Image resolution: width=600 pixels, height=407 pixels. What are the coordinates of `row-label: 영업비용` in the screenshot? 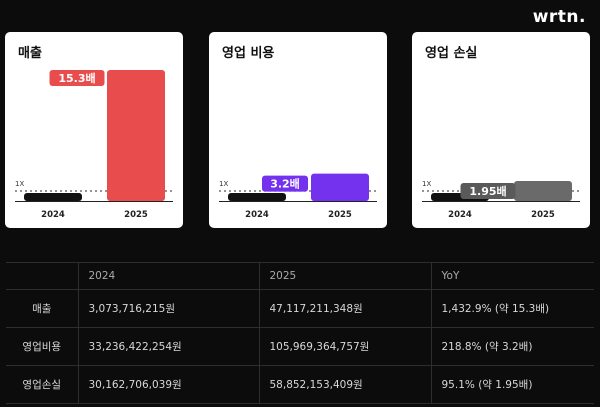 It's located at (42, 346).